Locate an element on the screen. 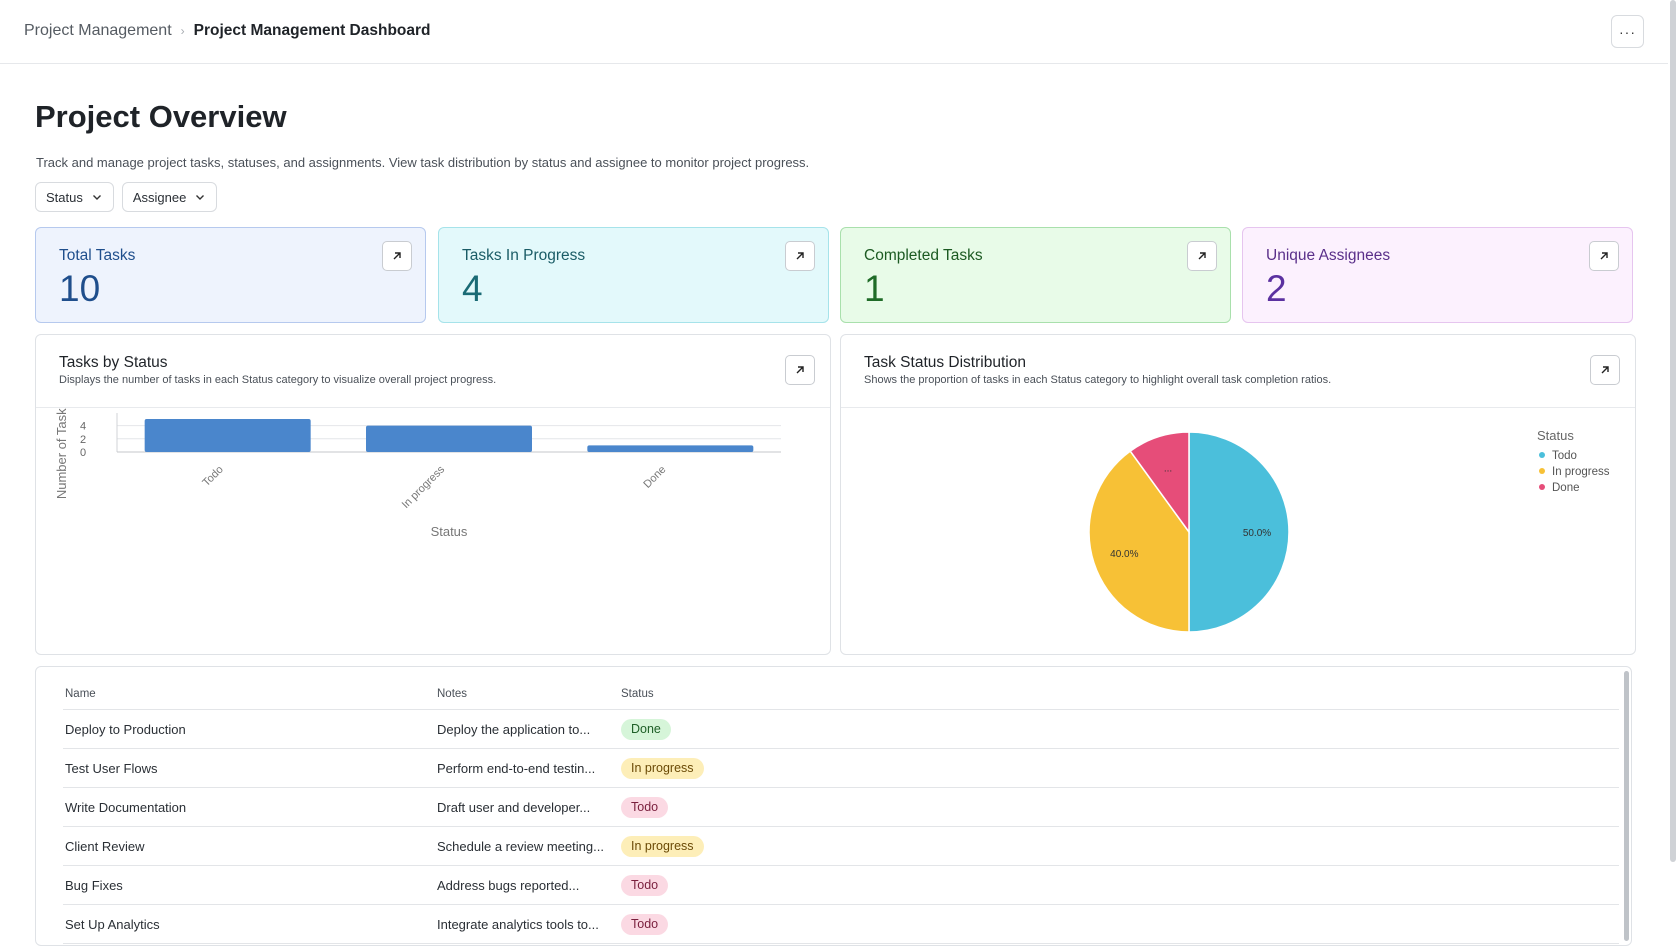 This screenshot has width=1679, height=946. kpi-value: 1 is located at coordinates (874, 288).